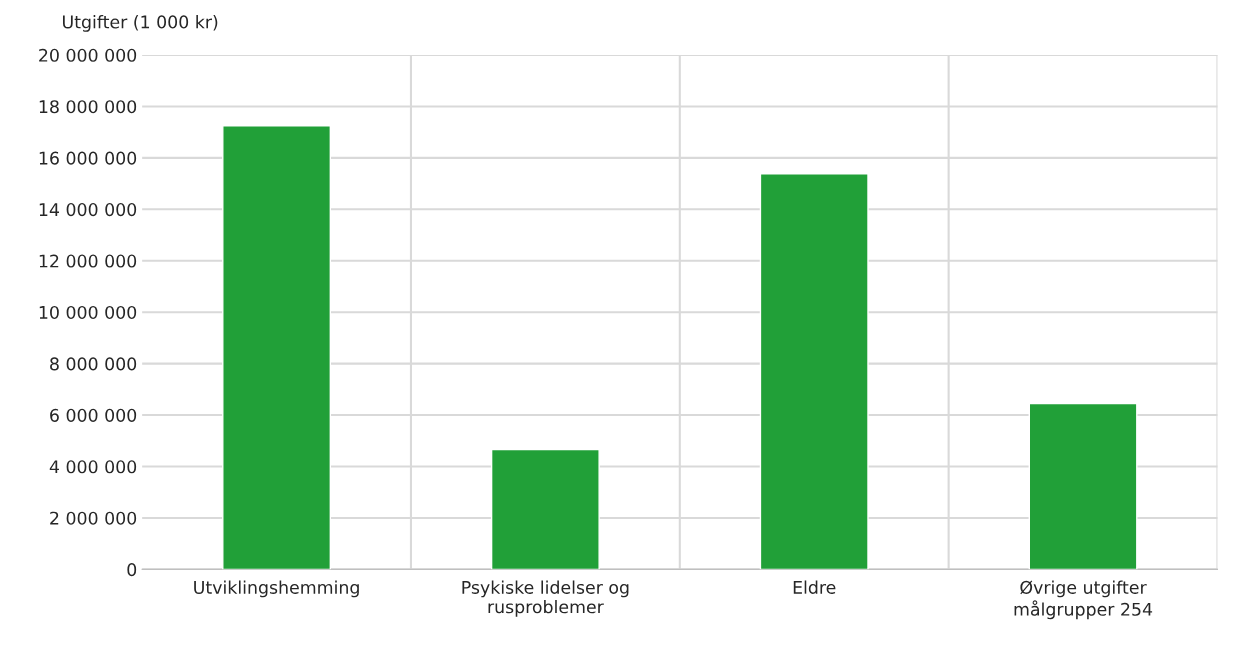 This screenshot has height=647, width=1236. Describe the element at coordinates (545, 598) in the screenshot. I see `x-tick-label: Psykiske lidelser og rusproblemer` at that location.